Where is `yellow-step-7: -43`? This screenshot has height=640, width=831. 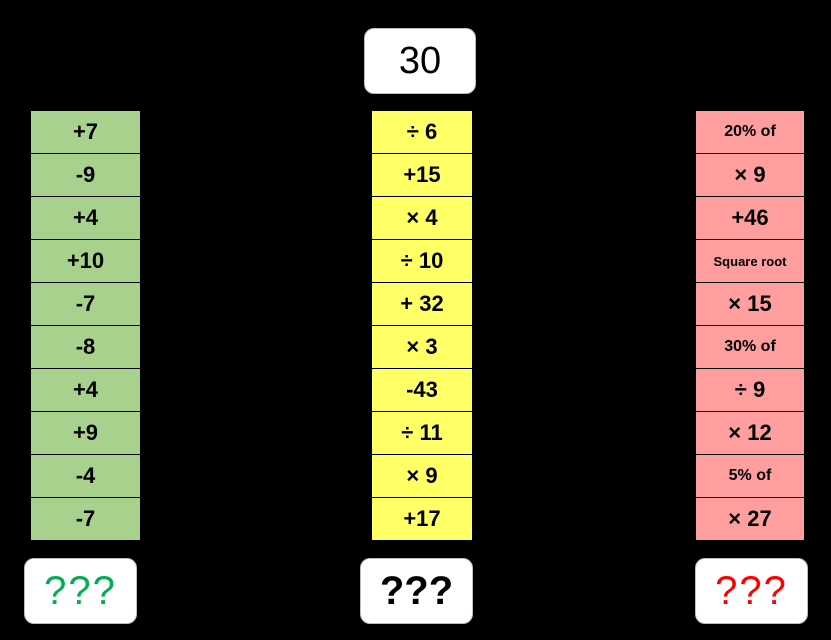
yellow-step-7: -43 is located at coordinates (422, 390).